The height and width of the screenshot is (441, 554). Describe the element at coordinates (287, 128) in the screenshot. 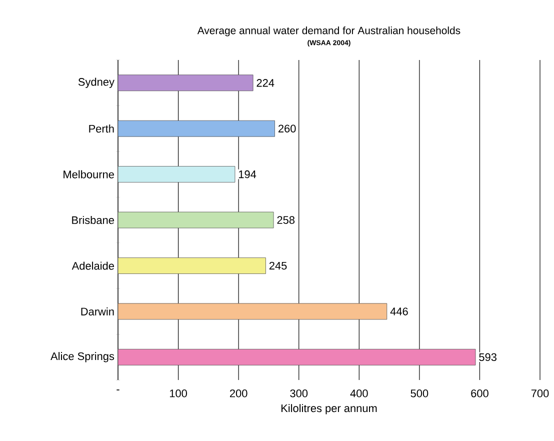

I see `data-label: 260` at that location.